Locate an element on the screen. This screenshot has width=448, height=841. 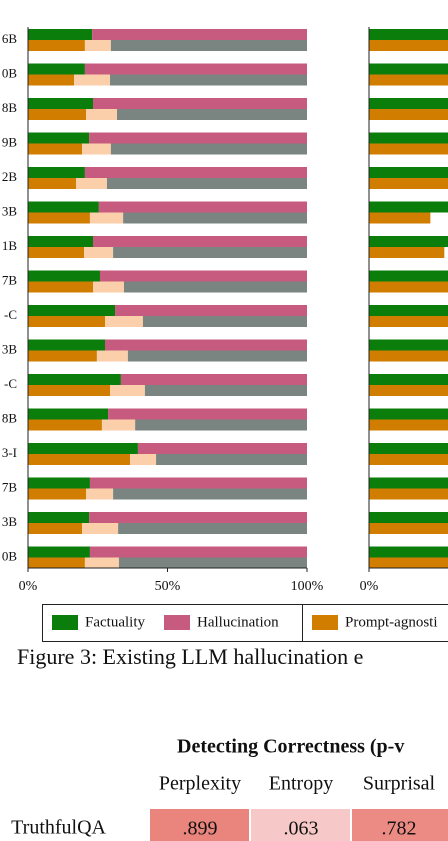
table-title: Detecting Correctness (p-v is located at coordinates (290, 747).